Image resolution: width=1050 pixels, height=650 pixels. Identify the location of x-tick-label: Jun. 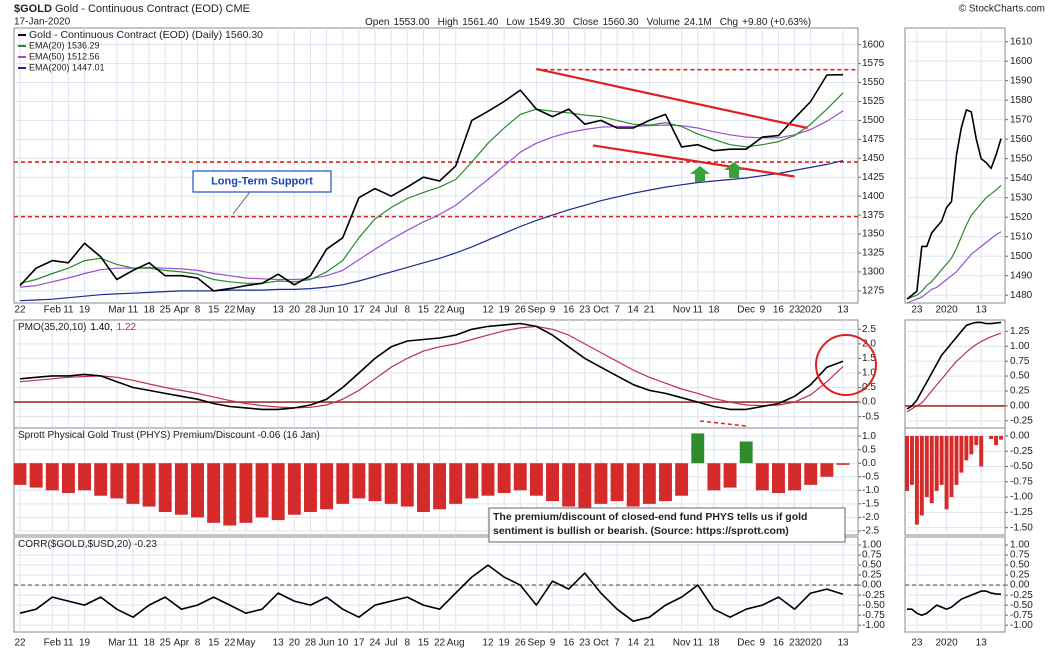
(327, 643).